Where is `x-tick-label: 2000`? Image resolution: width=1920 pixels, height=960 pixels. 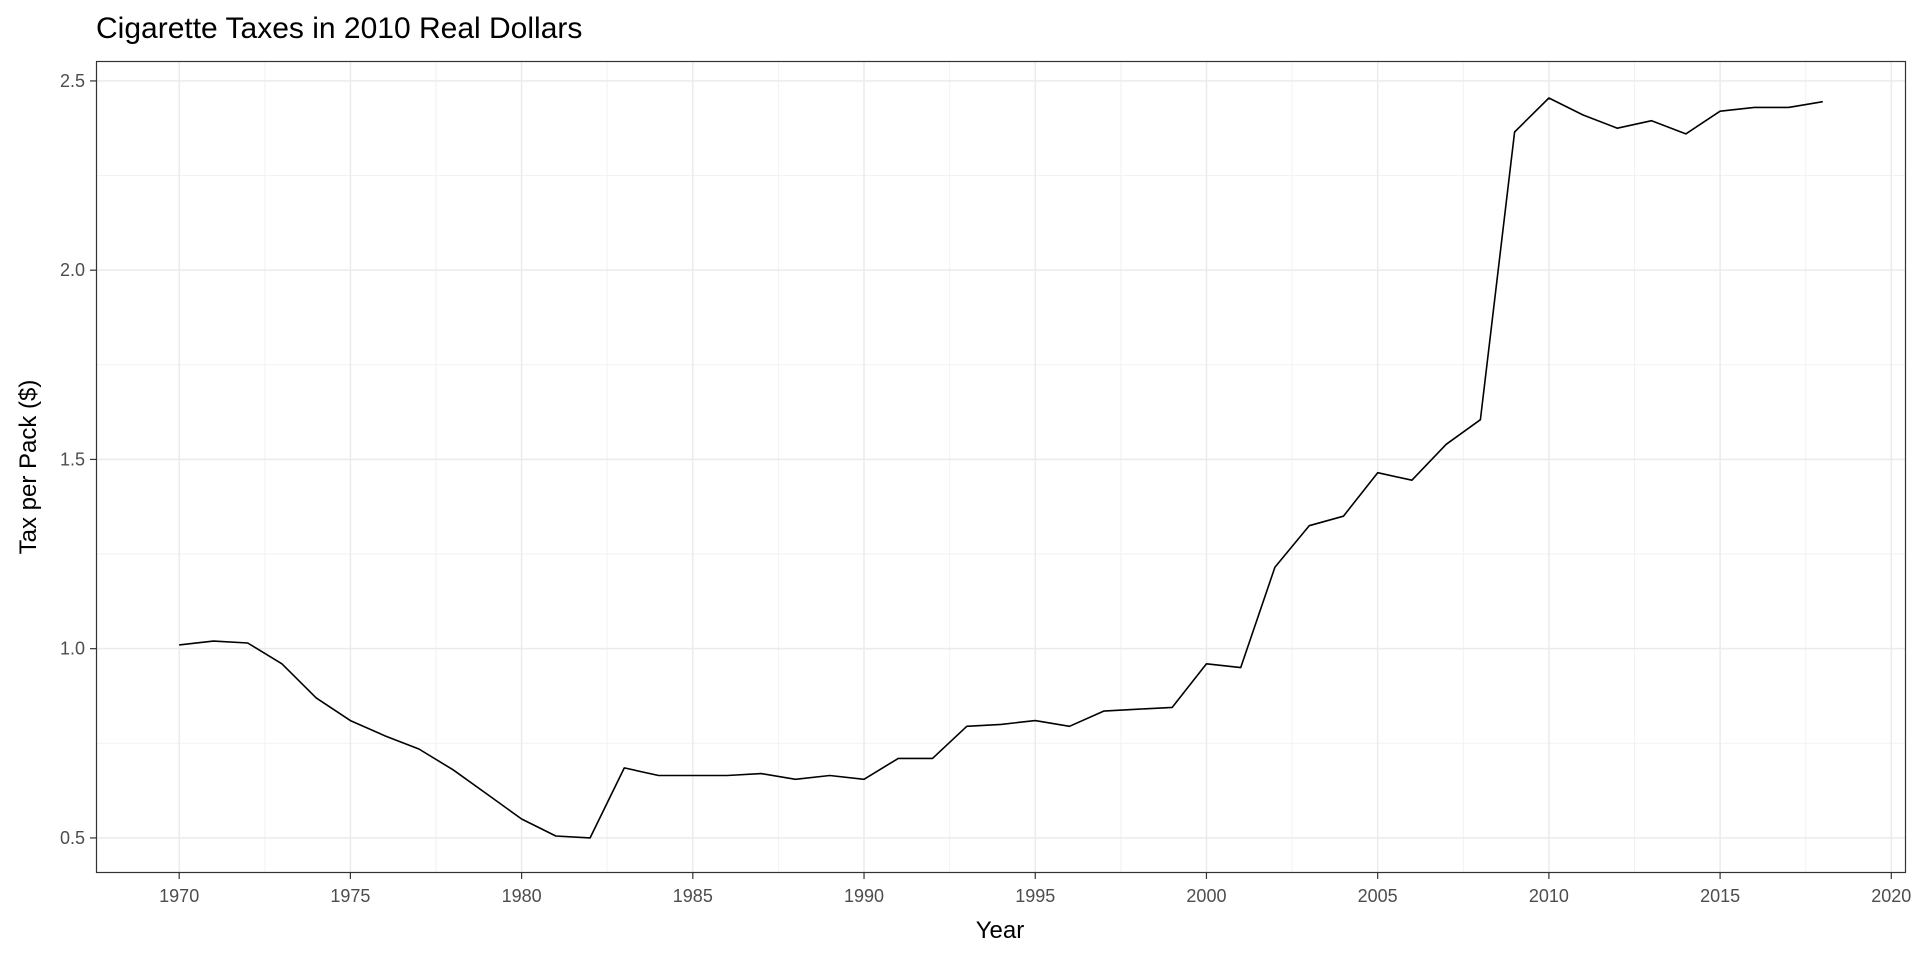 x-tick-label: 2000 is located at coordinates (1206, 896).